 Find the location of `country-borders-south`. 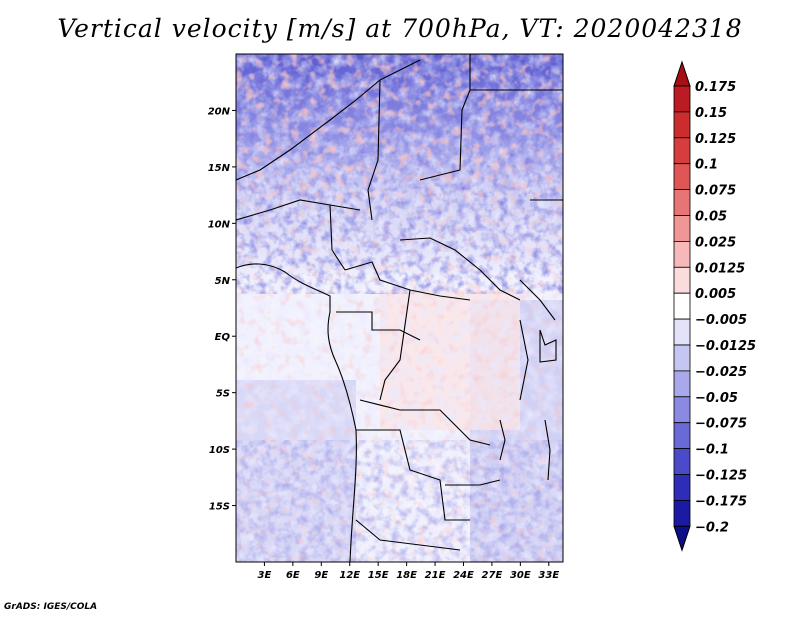

country-borders-south is located at coordinates (428, 490).